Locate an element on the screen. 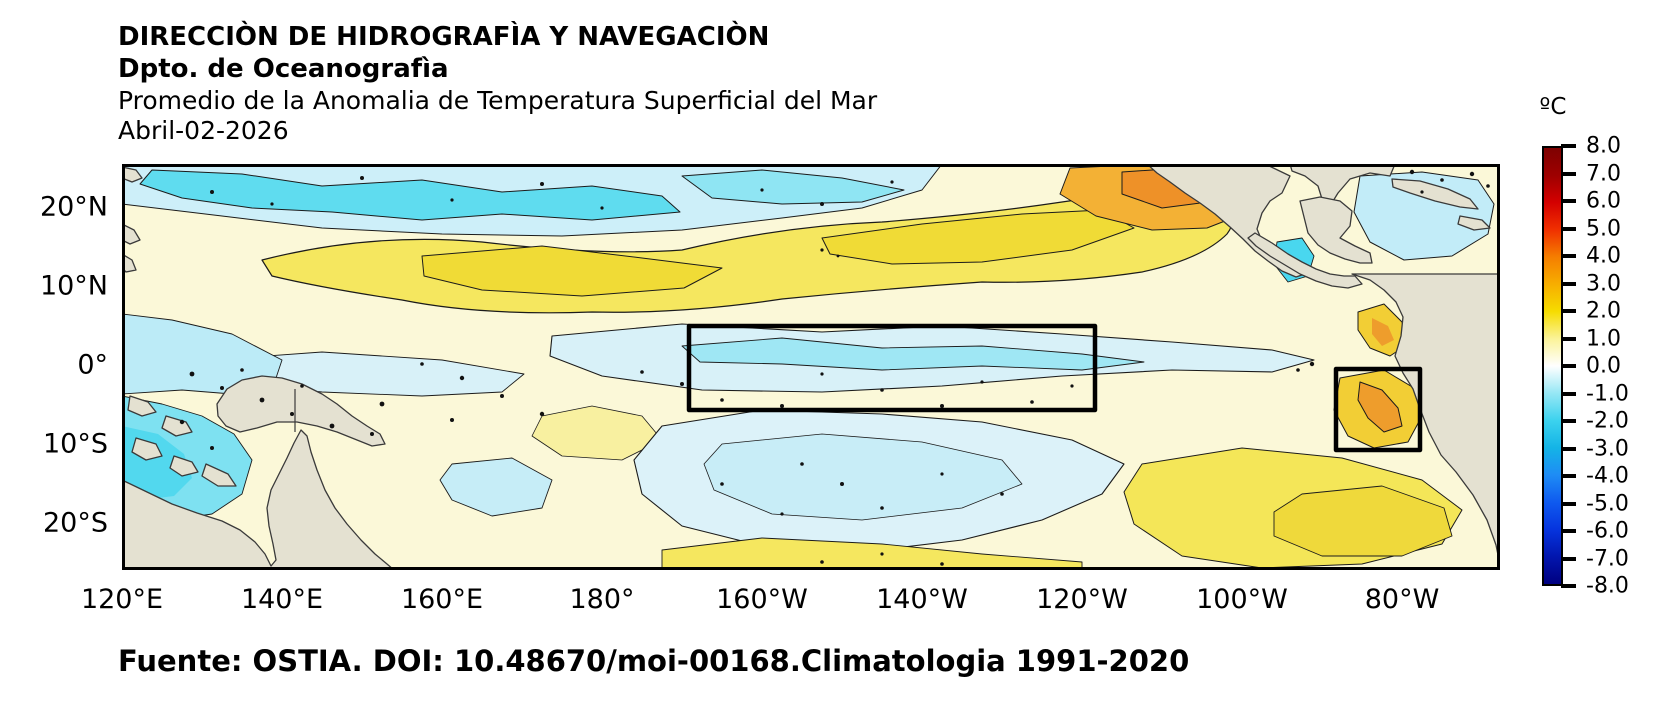  lon-tick-label: 80°W is located at coordinates (1402, 599).